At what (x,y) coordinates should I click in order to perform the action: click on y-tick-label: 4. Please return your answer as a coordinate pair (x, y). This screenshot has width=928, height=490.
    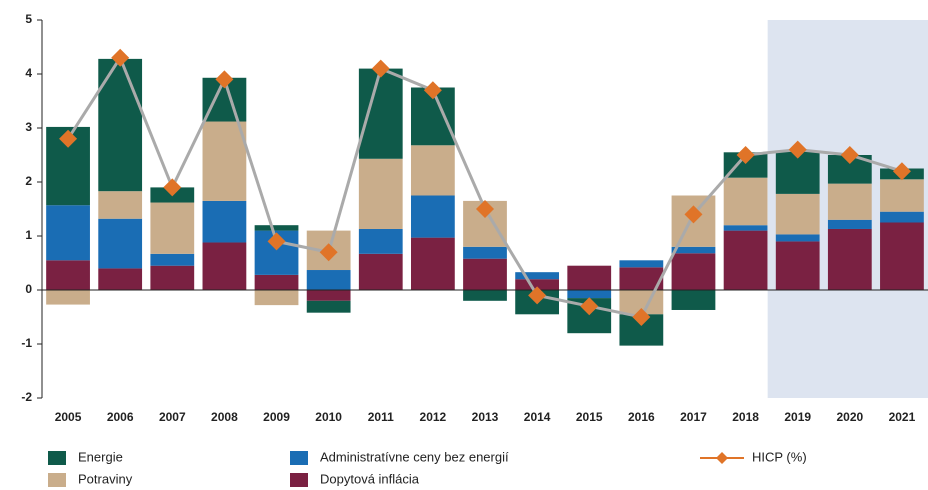
    Looking at the image, I should click on (28, 73).